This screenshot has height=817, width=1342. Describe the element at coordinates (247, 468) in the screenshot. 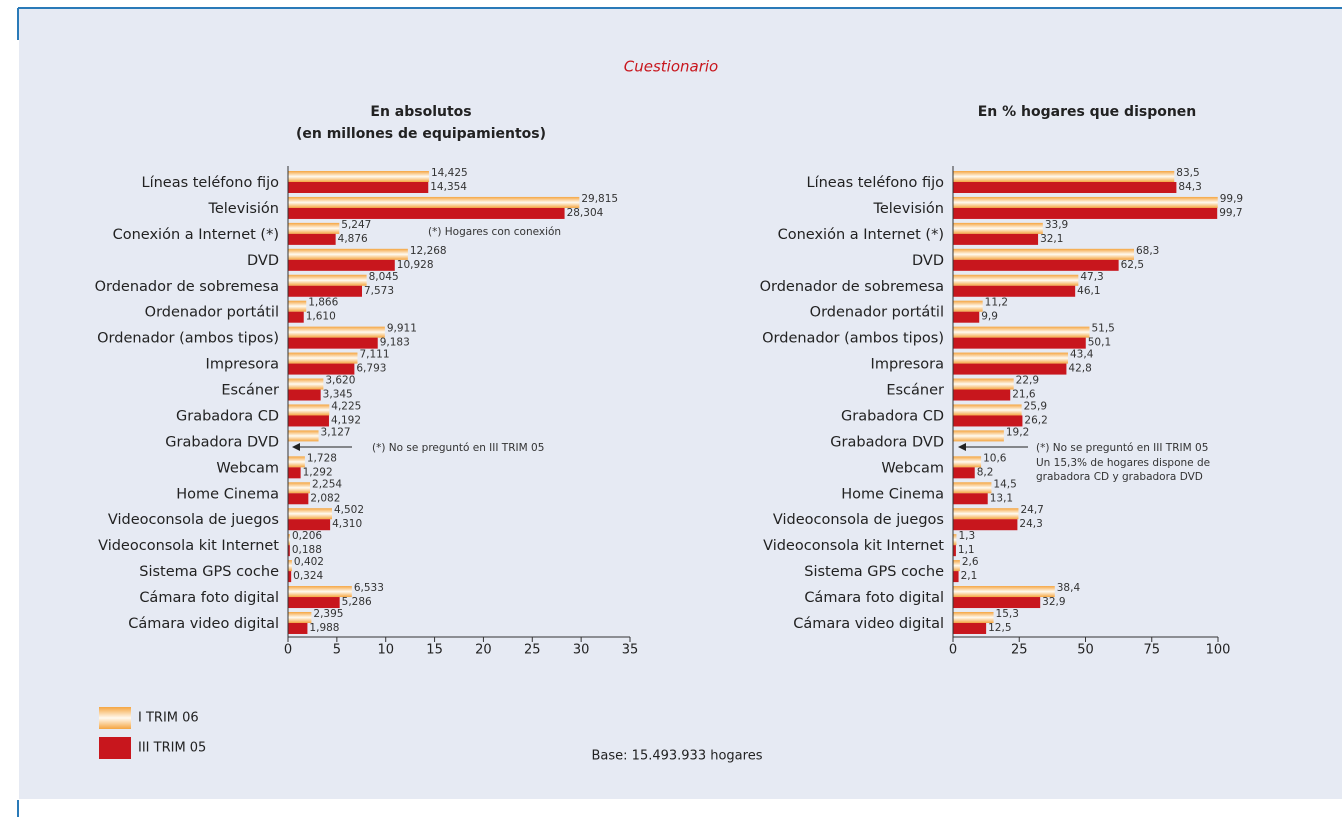

I see `category-label: Webcam` at that location.